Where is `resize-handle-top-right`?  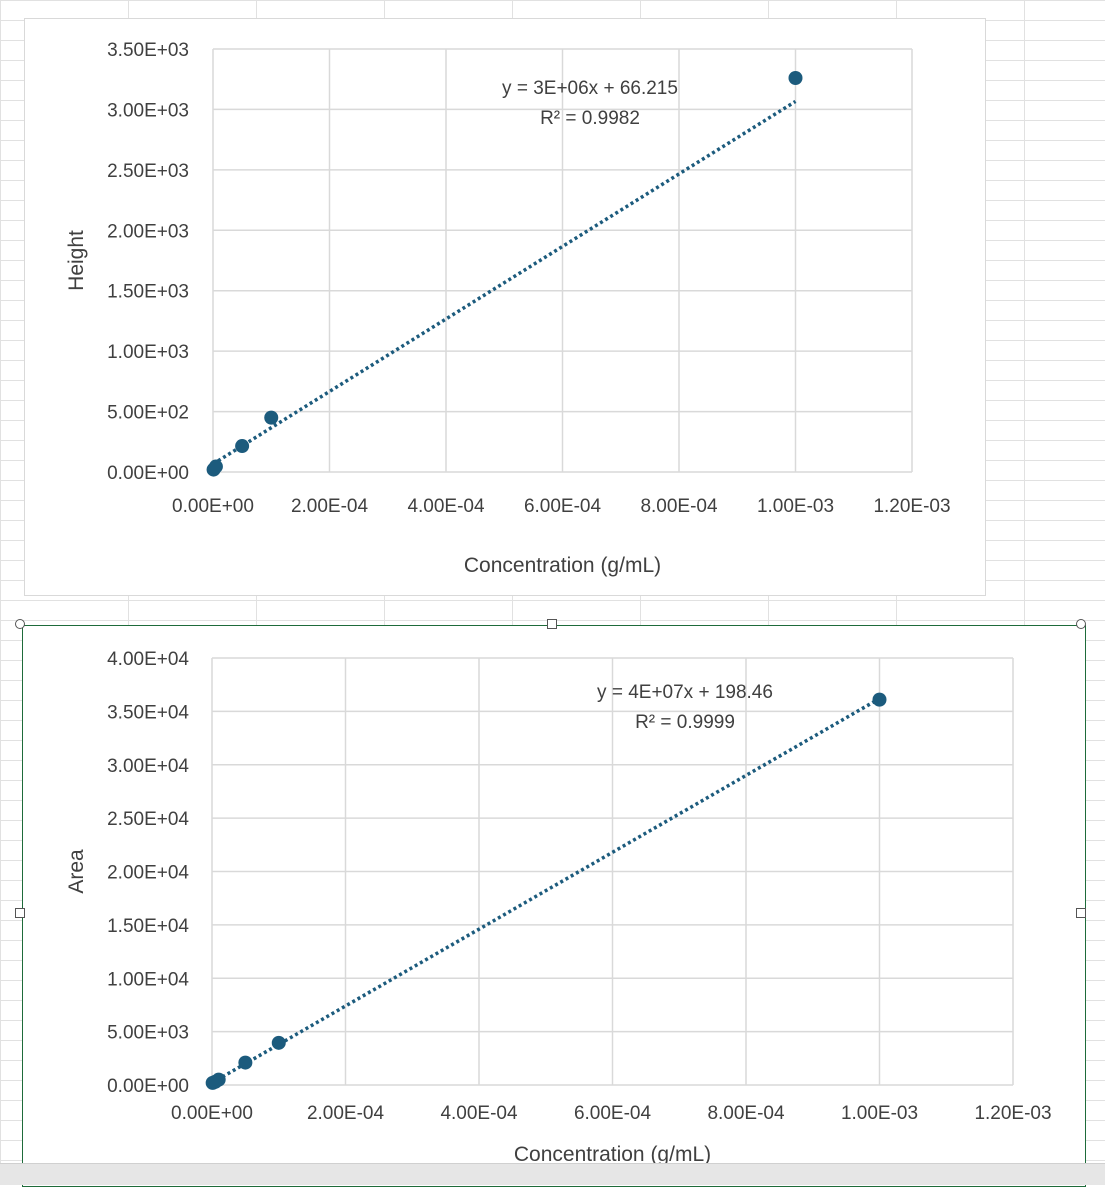
resize-handle-top-right is located at coordinates (1081, 624).